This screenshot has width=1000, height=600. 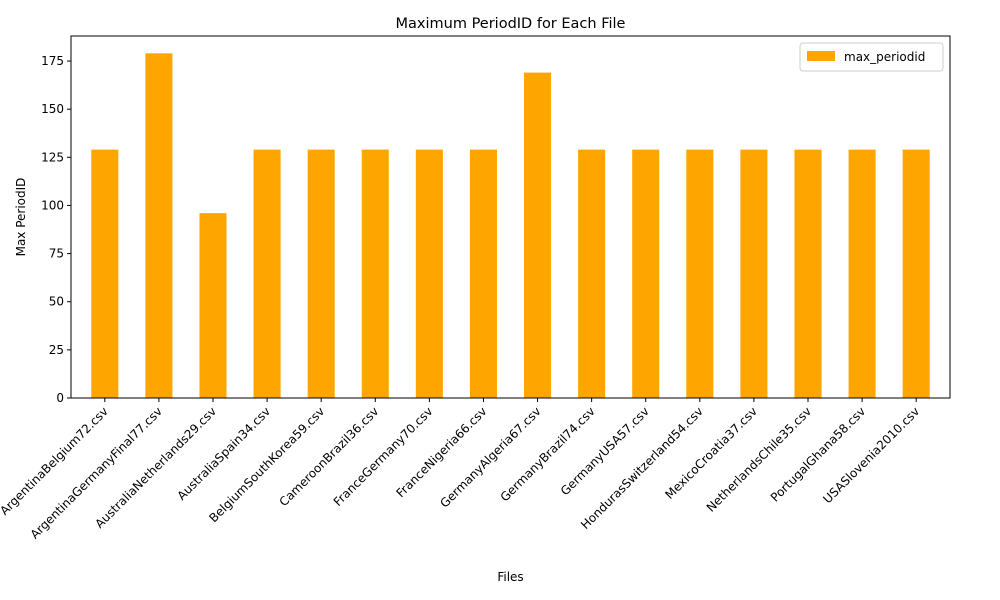 What do you see at coordinates (711, 453) in the screenshot?
I see `x-tick-label: MexicoCroatia37.csv` at bounding box center [711, 453].